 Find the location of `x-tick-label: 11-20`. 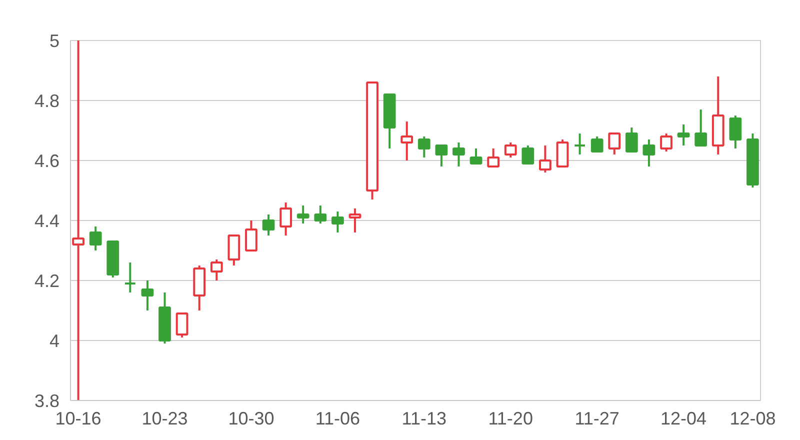

x-tick-label: 11-20 is located at coordinates (510, 418).